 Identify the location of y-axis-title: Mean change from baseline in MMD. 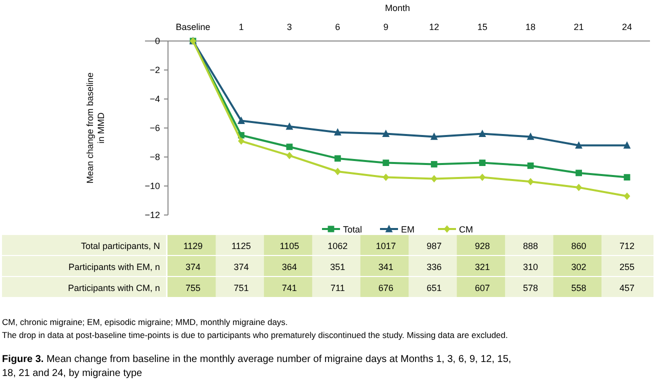
(95, 128).